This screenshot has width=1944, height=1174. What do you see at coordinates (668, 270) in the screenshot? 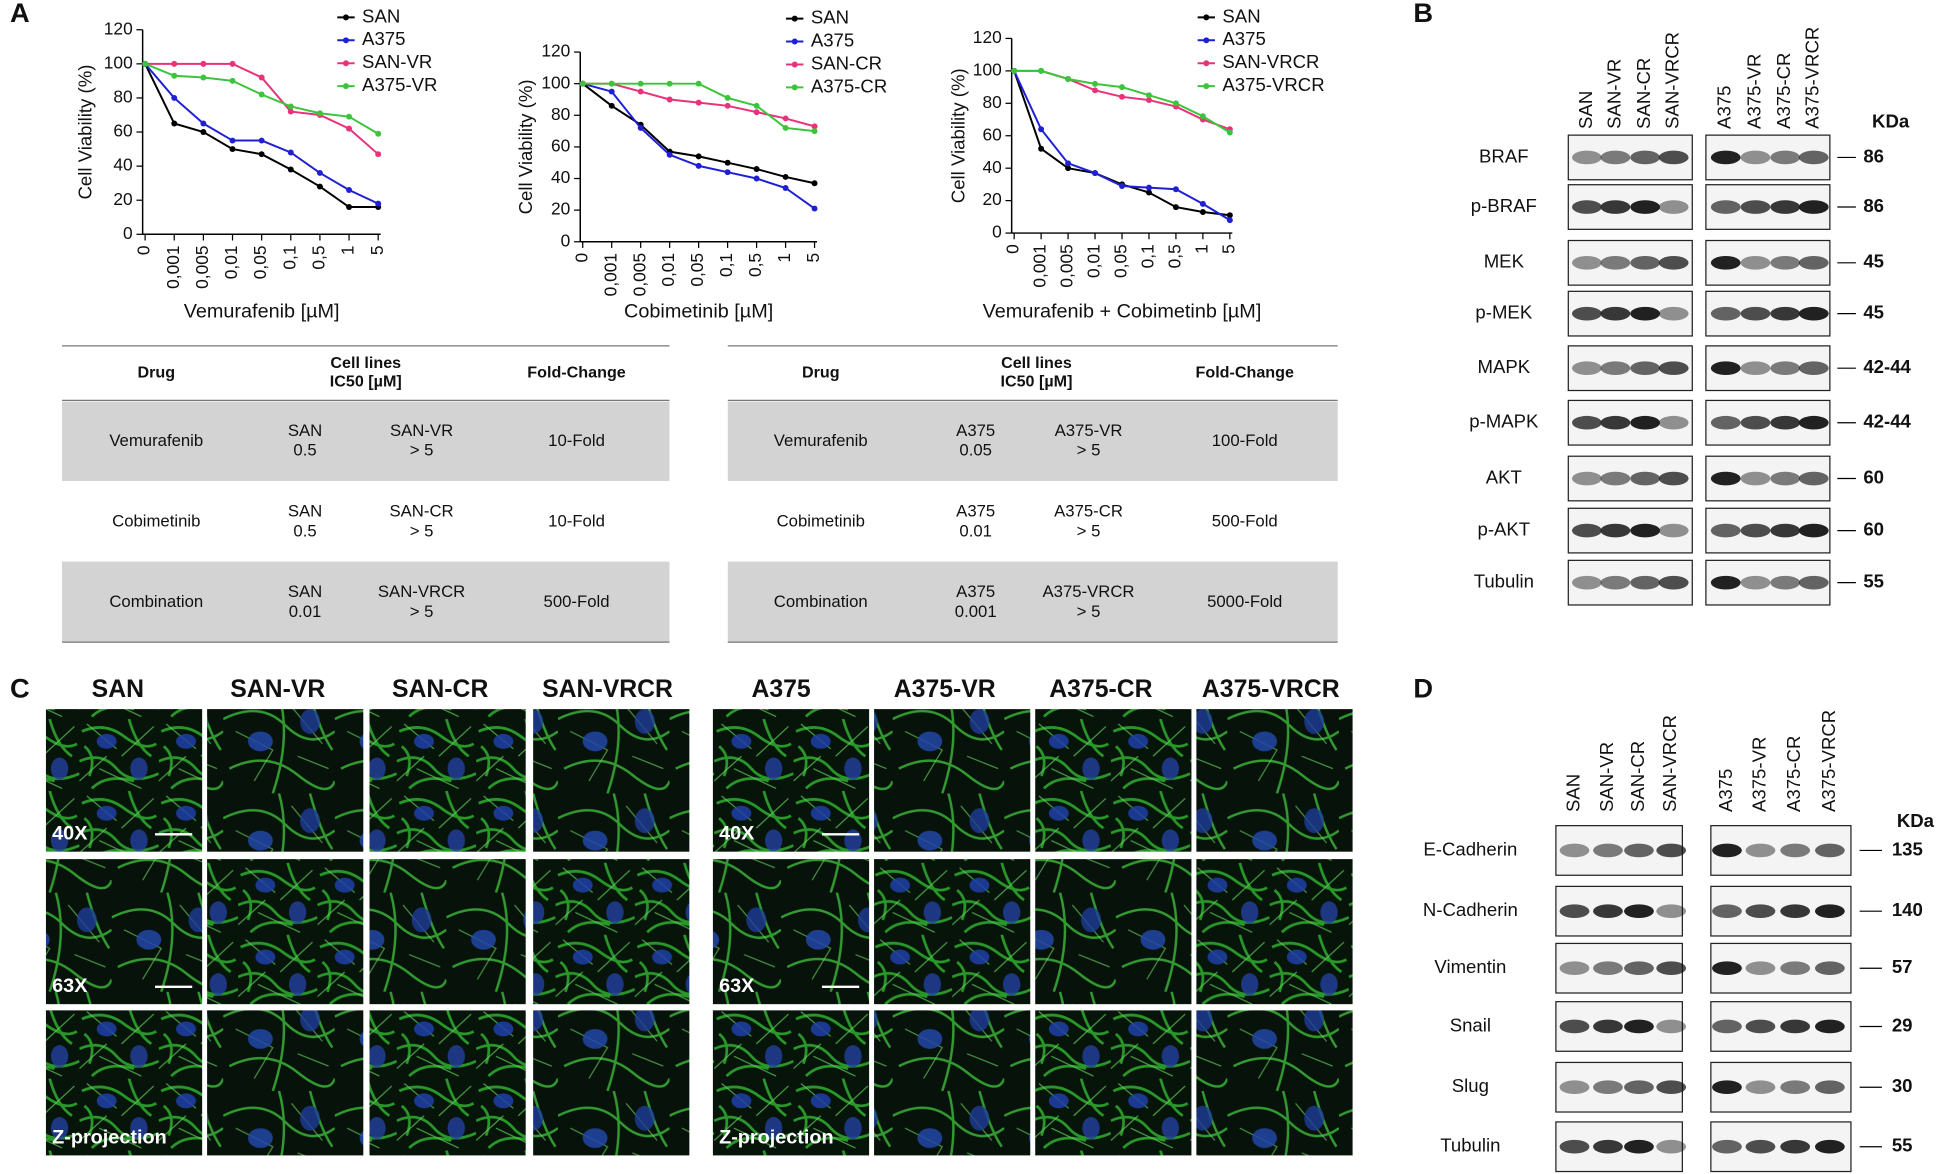
I see `x-tick-label: 0,01` at bounding box center [668, 270].